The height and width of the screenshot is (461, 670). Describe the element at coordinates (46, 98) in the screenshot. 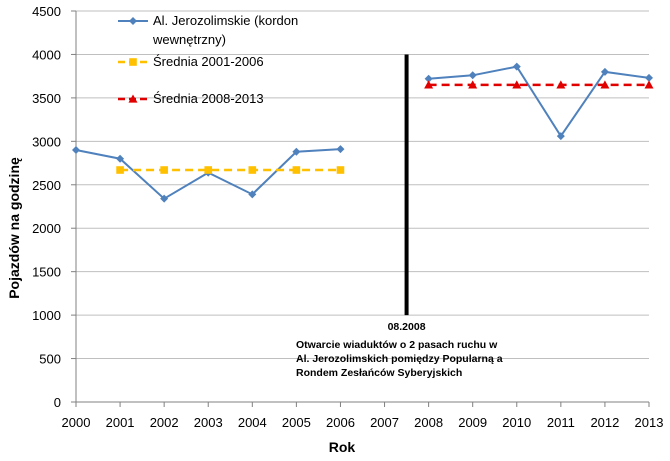

I see `y-tick-label: 3500` at that location.